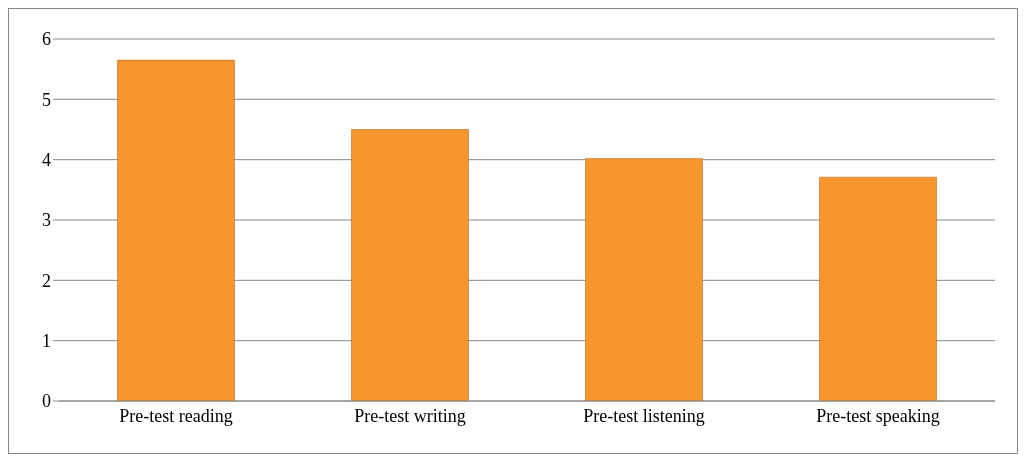  Describe the element at coordinates (410, 415) in the screenshot. I see `x-tick-label: Pre-test writing` at that location.